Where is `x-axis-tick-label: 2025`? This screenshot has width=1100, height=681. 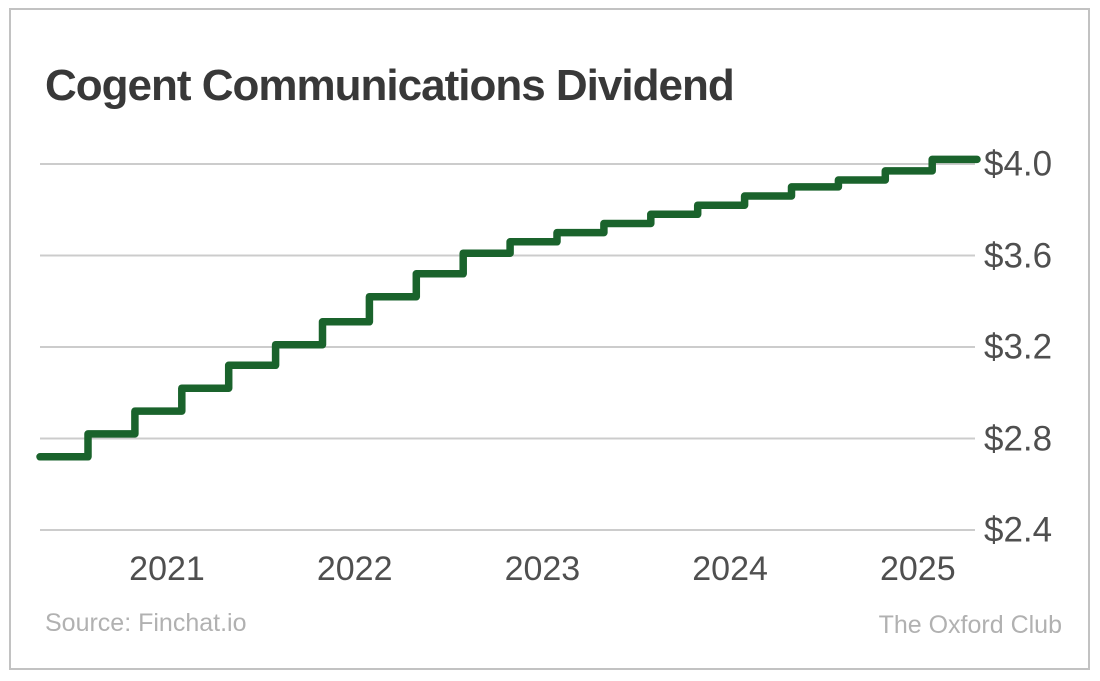
x-axis-tick-label: 2025 is located at coordinates (917, 569).